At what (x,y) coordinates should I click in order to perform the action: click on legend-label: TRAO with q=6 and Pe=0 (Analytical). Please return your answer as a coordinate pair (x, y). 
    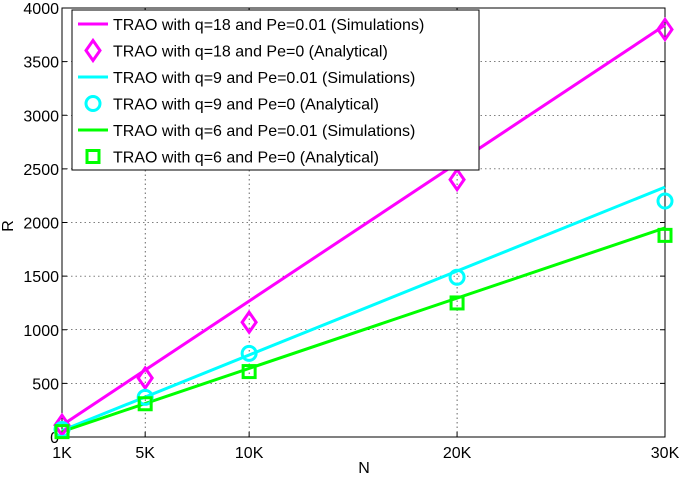
    Looking at the image, I should click on (246, 158).